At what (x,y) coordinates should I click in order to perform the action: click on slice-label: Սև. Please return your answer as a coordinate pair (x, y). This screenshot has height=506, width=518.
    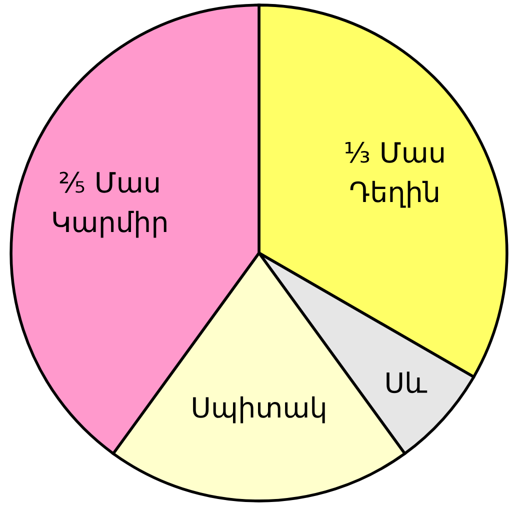
    Looking at the image, I should click on (407, 383).